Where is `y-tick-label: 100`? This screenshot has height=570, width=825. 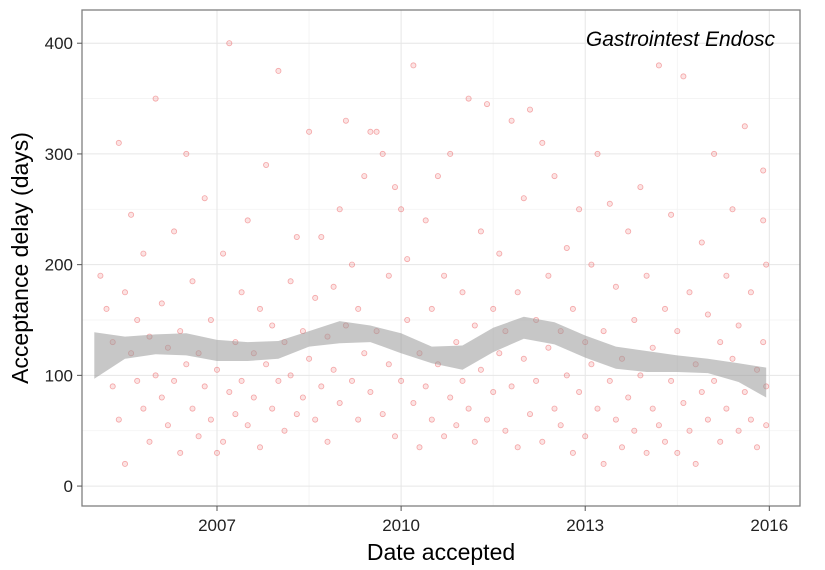 y-tick-label: 100 is located at coordinates (59, 375).